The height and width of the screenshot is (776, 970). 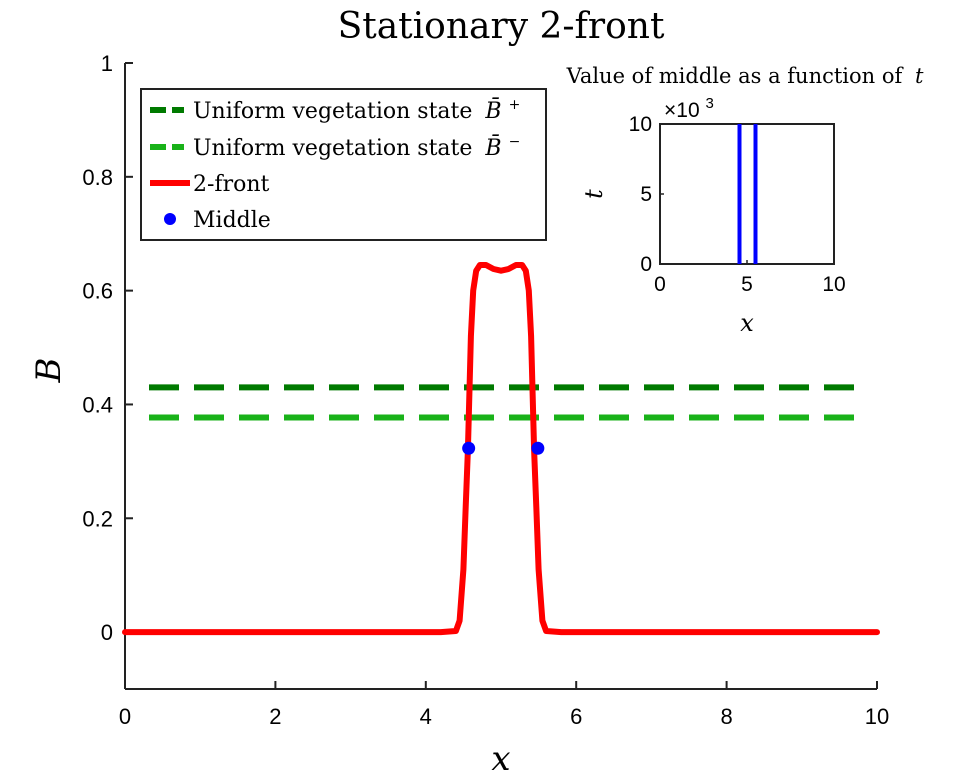 I want to click on x-tick-label: 2, so click(x=275, y=716).